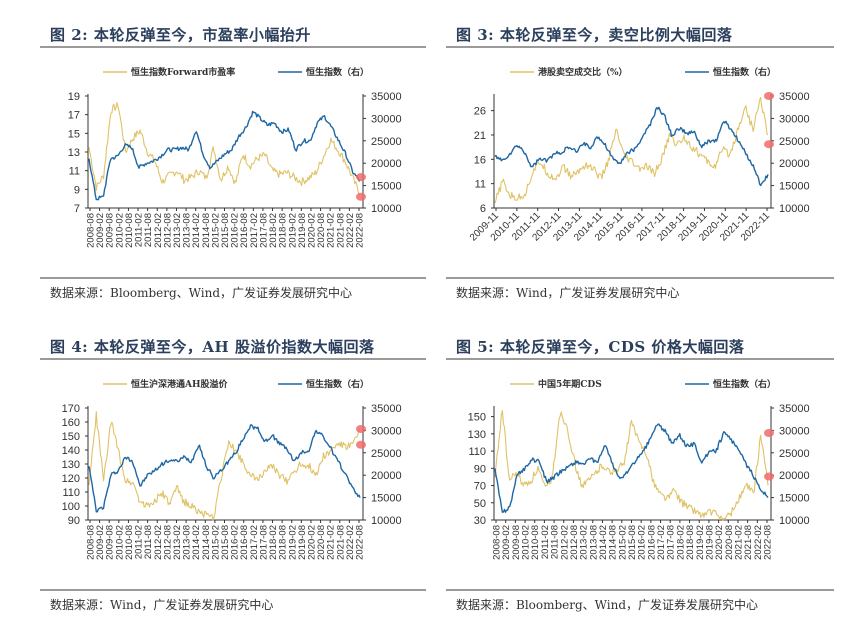  What do you see at coordinates (480, 504) in the screenshot?
I see `left-tick-label: 50` at bounding box center [480, 504].